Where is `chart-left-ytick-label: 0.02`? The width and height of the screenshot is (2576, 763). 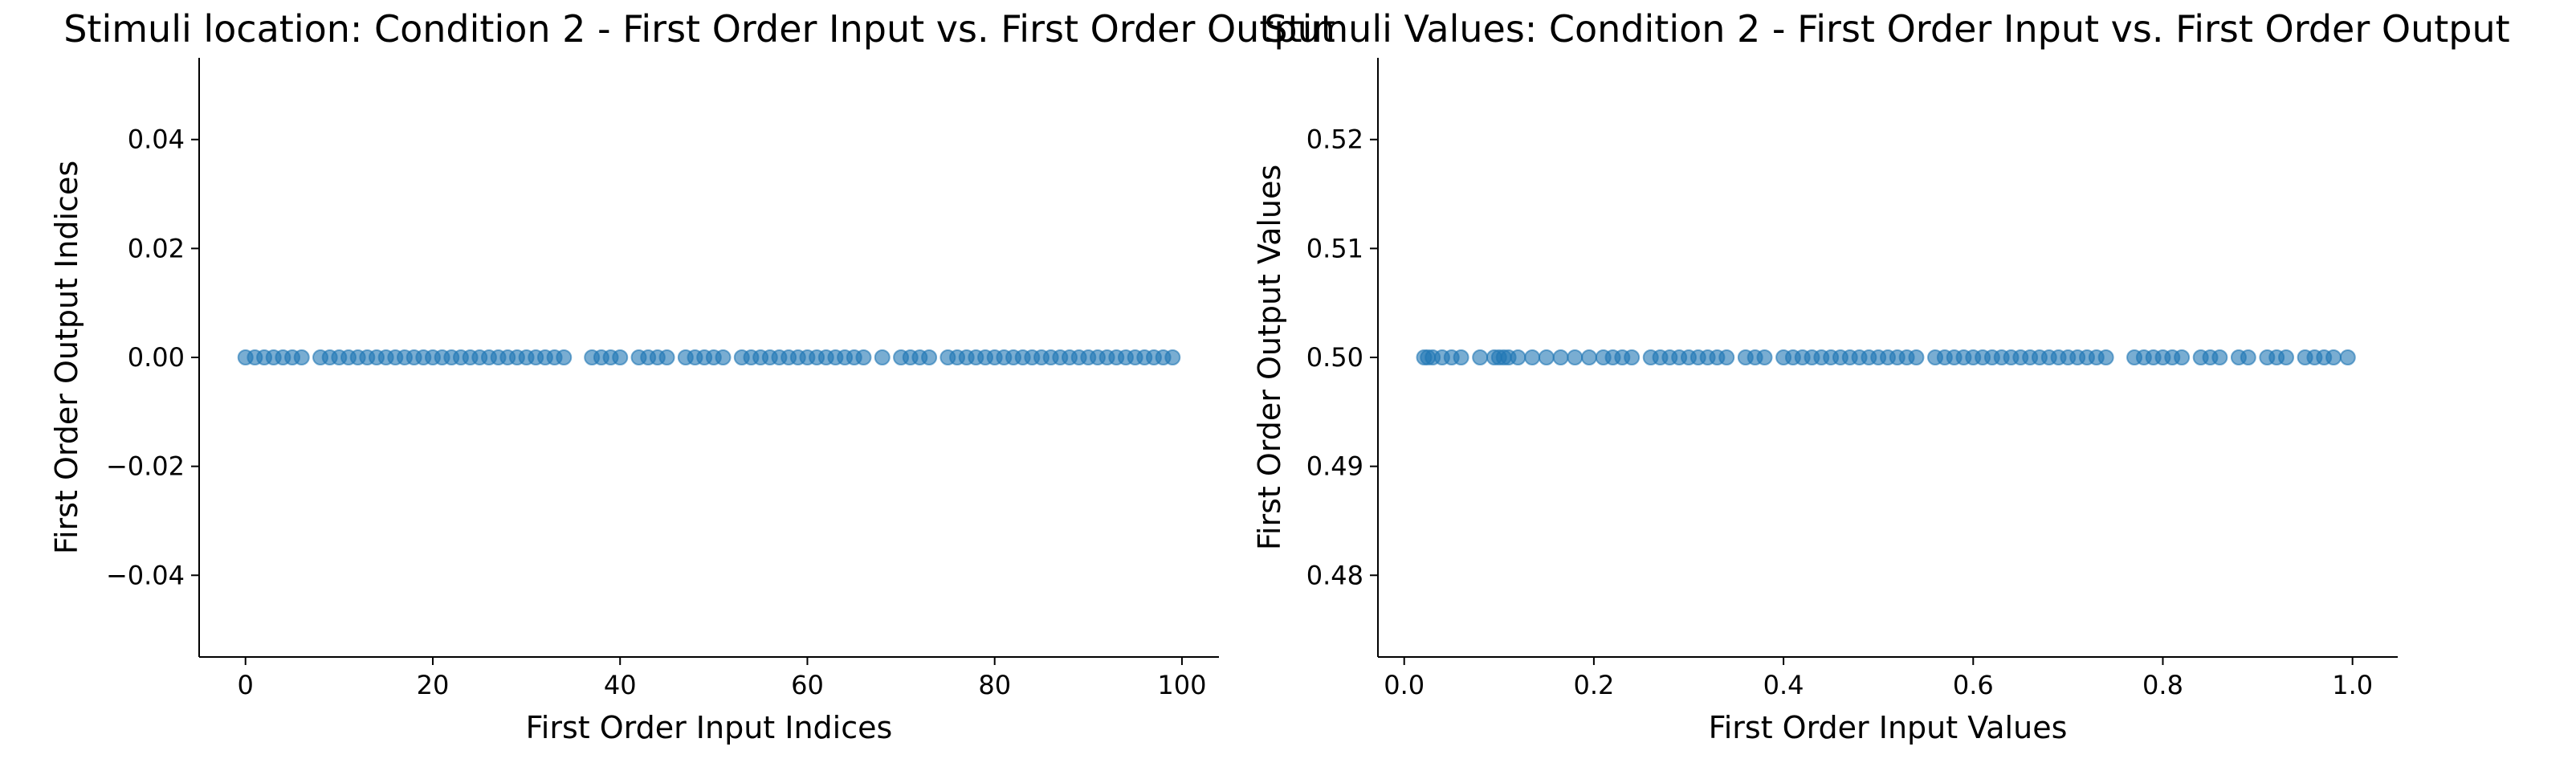 chart-left-ytick-label: 0.02 is located at coordinates (156, 248).